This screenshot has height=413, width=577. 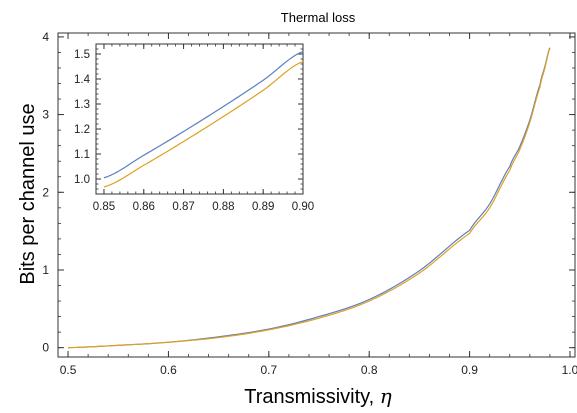 What do you see at coordinates (104, 207) in the screenshot?
I see `inset-x-tick-label: 0.85` at bounding box center [104, 207].